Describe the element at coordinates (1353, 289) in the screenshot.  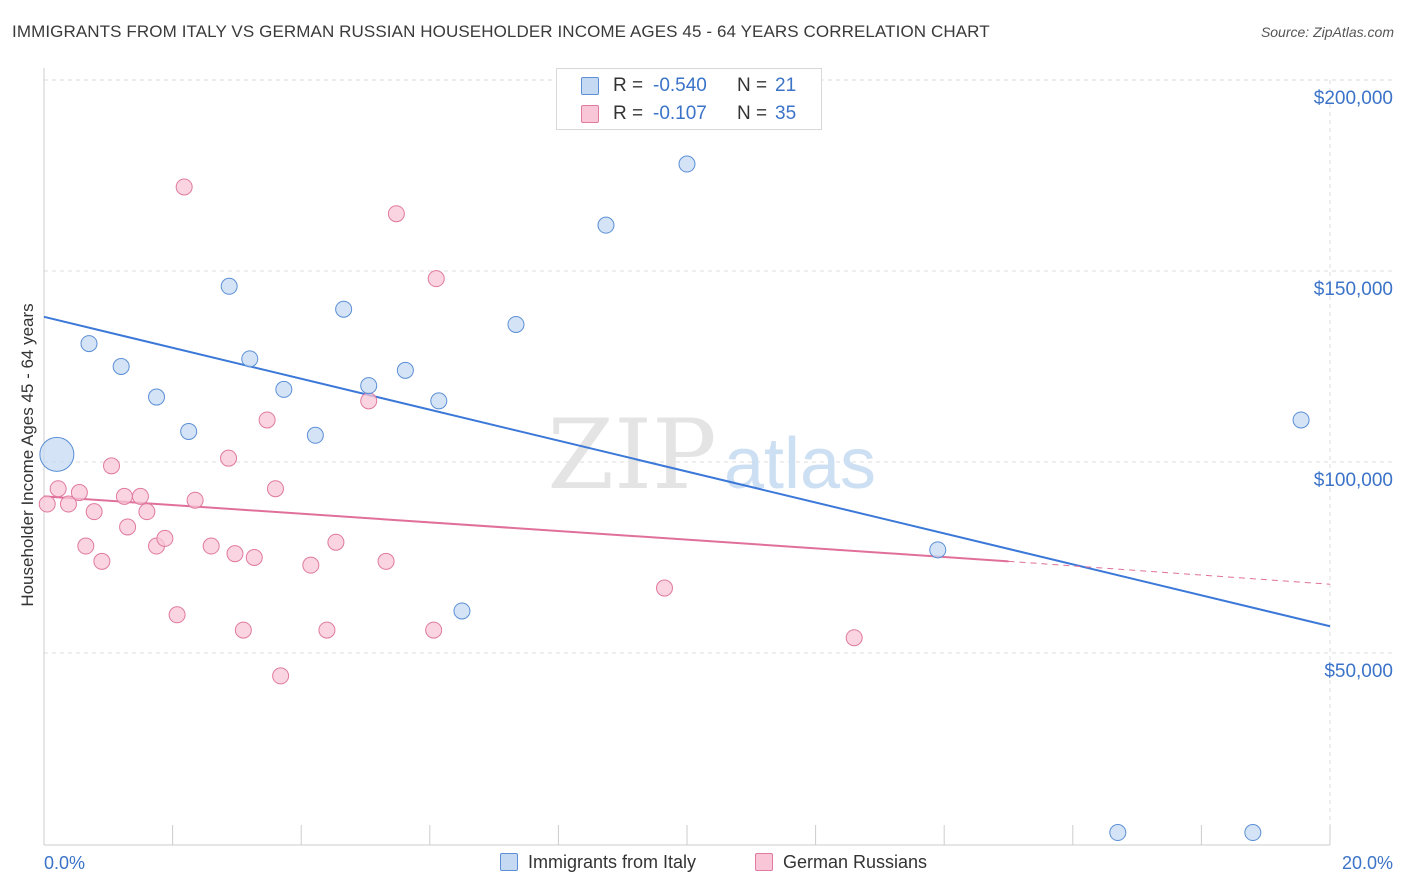
I see `y-tick-label: $150,000` at that location.